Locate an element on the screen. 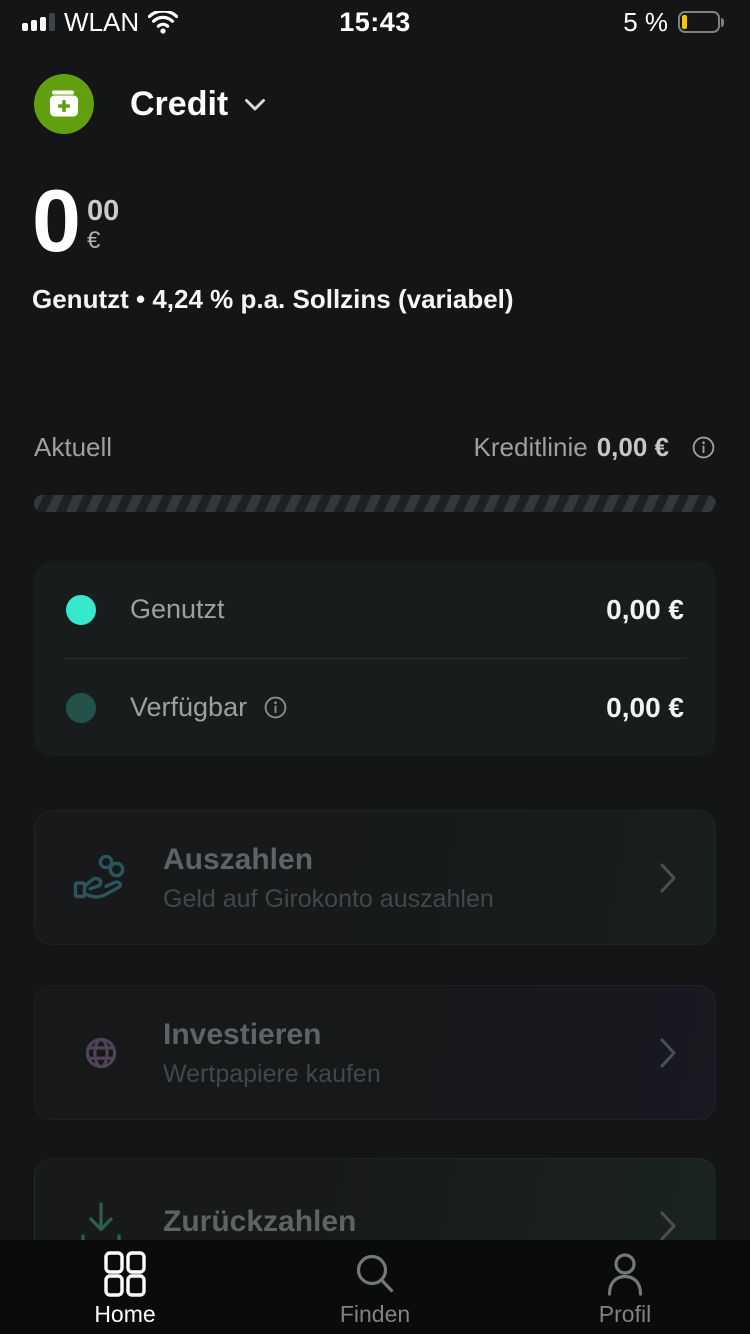 The height and width of the screenshot is (1334, 750). clock: 15:43 is located at coordinates (375, 21).